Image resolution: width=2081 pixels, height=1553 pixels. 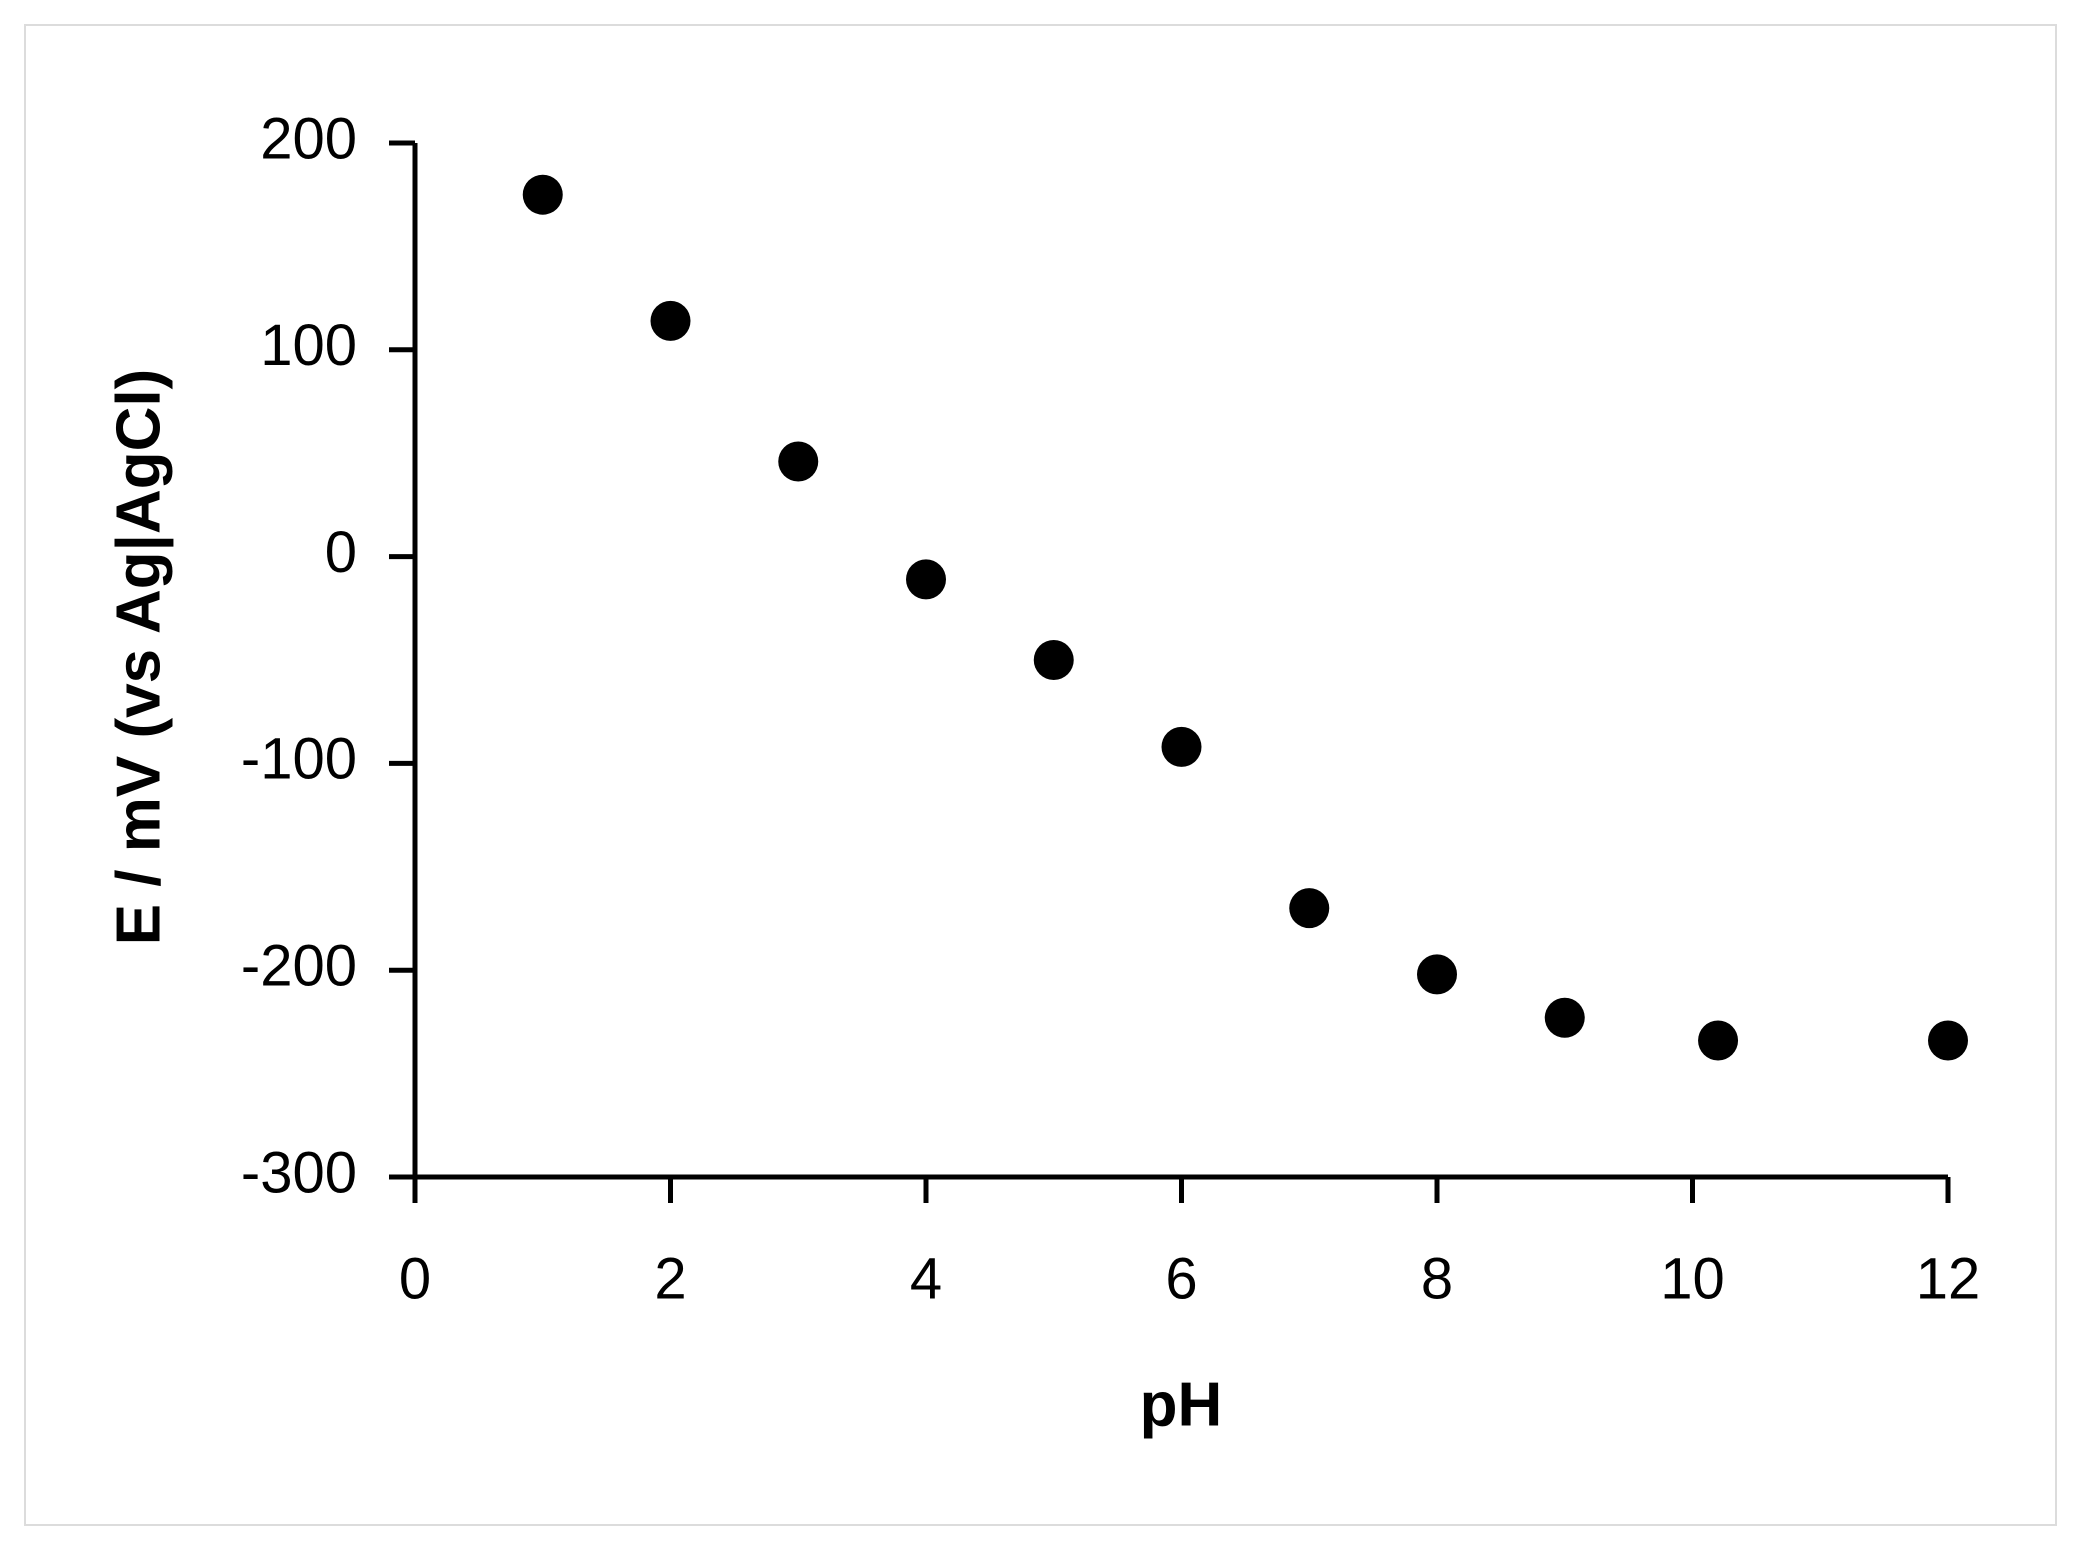 I want to click on y-axis-title: E / mV (vs Ag|AgCl), so click(x=139, y=657).